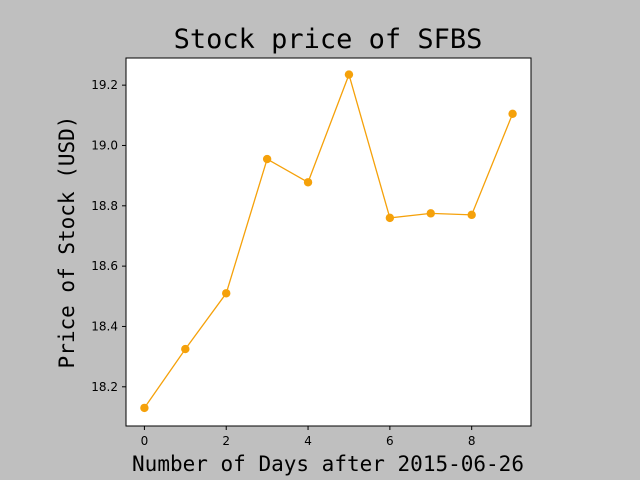  I want to click on x-tick-label: 2, so click(226, 441).